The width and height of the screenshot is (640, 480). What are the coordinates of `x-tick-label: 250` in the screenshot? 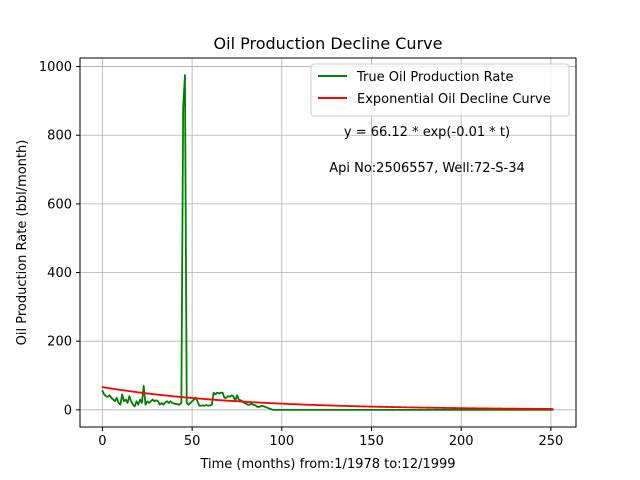 It's located at (550, 441).